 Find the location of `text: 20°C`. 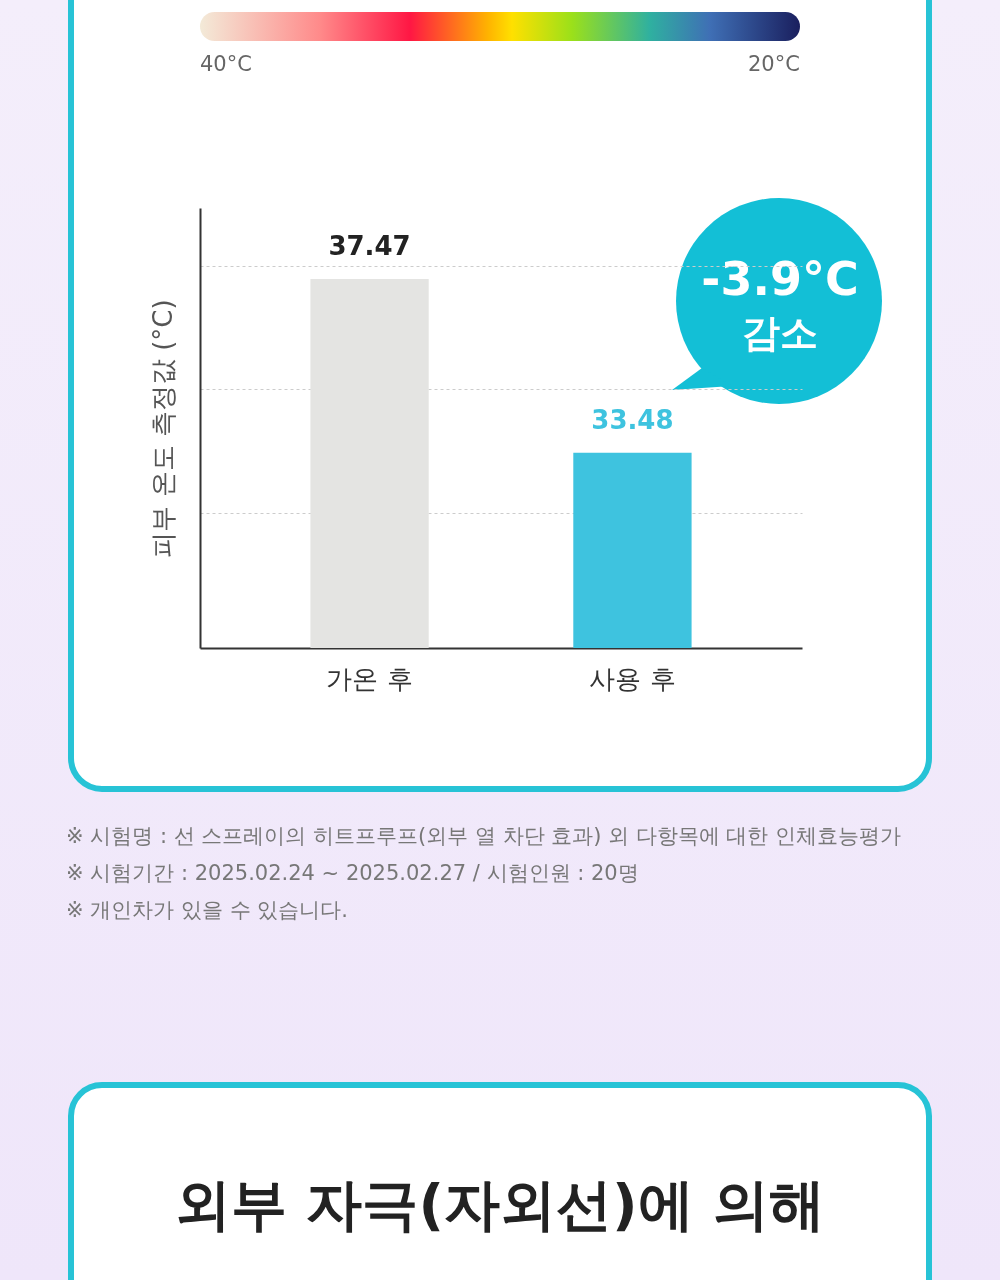

text: 20°C is located at coordinates (774, 64).